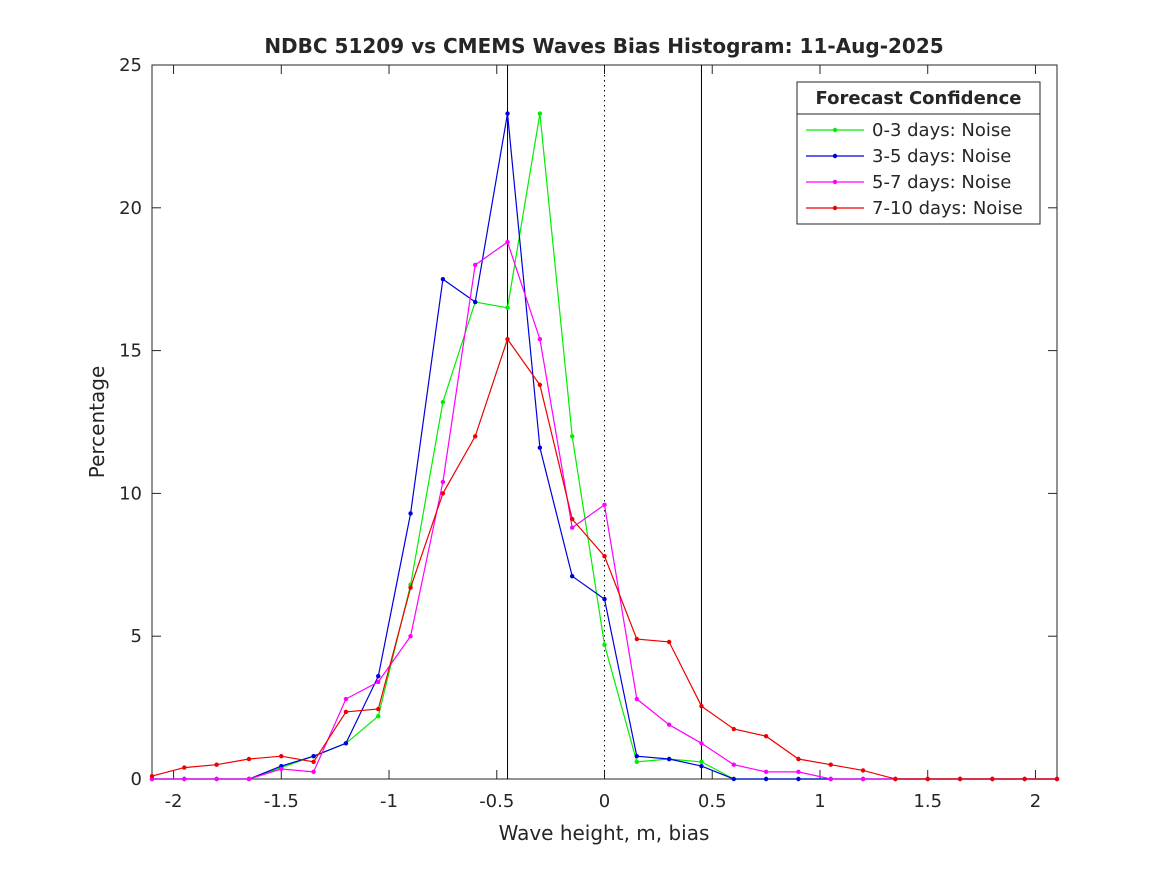  I want to click on x-tick-label: 1, so click(819, 801).